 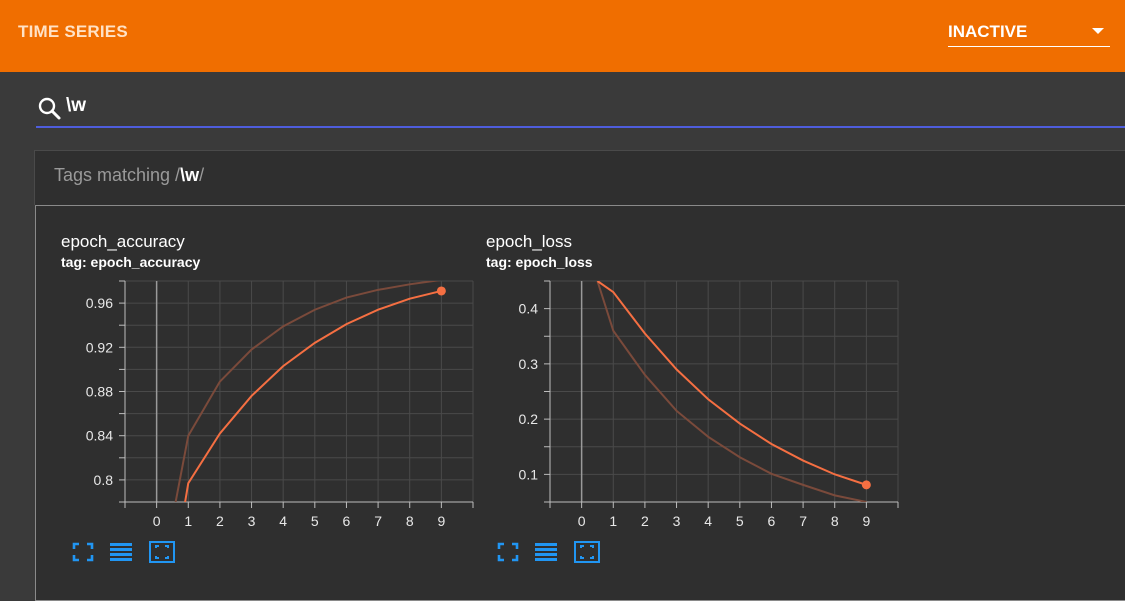 I want to click on search-icon, so click(x=49, y=108).